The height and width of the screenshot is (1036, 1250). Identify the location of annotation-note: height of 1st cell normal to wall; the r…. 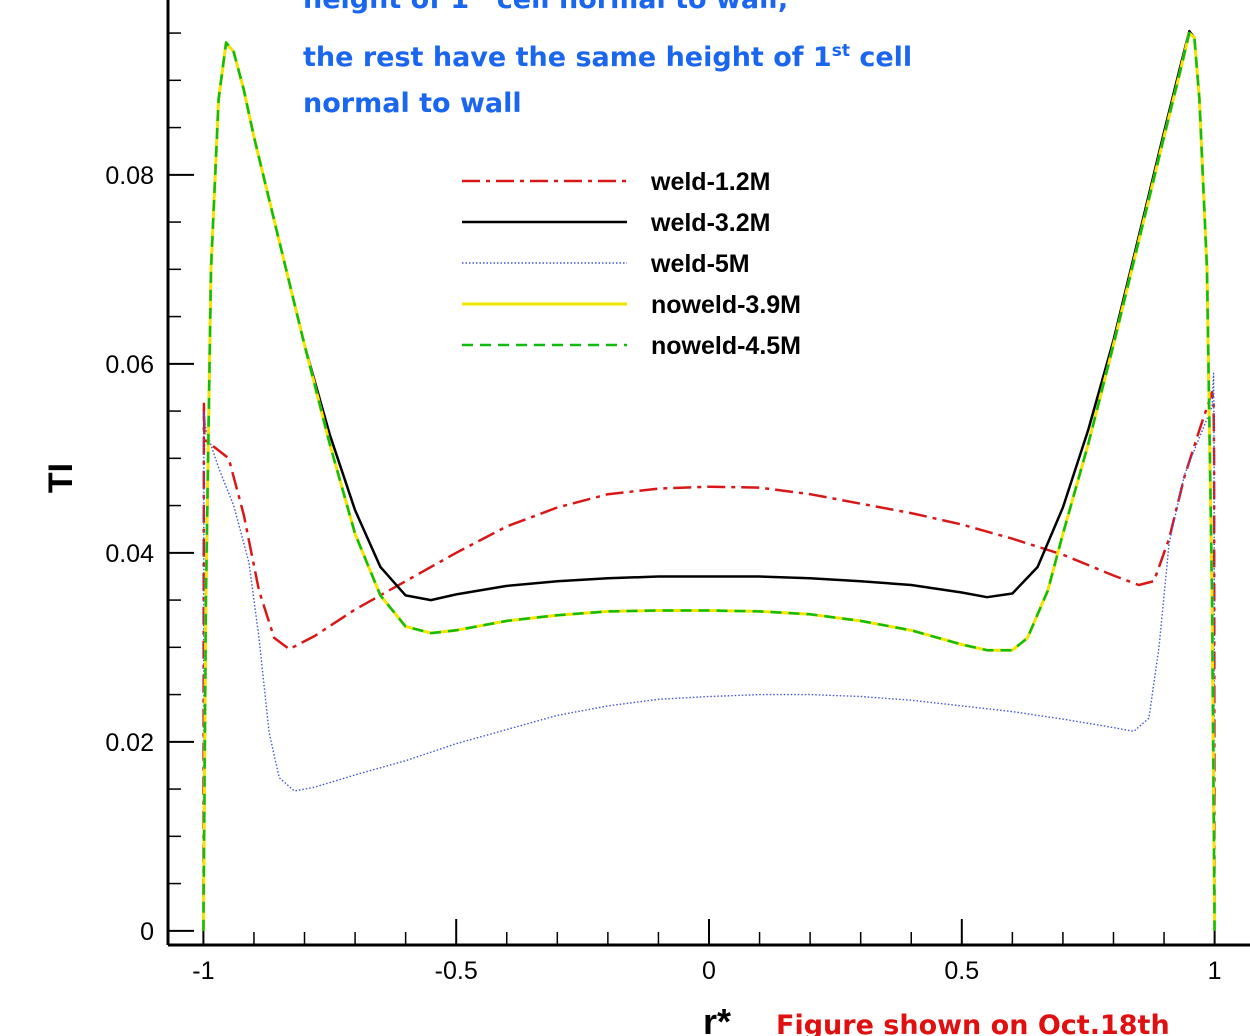
(607, 59).